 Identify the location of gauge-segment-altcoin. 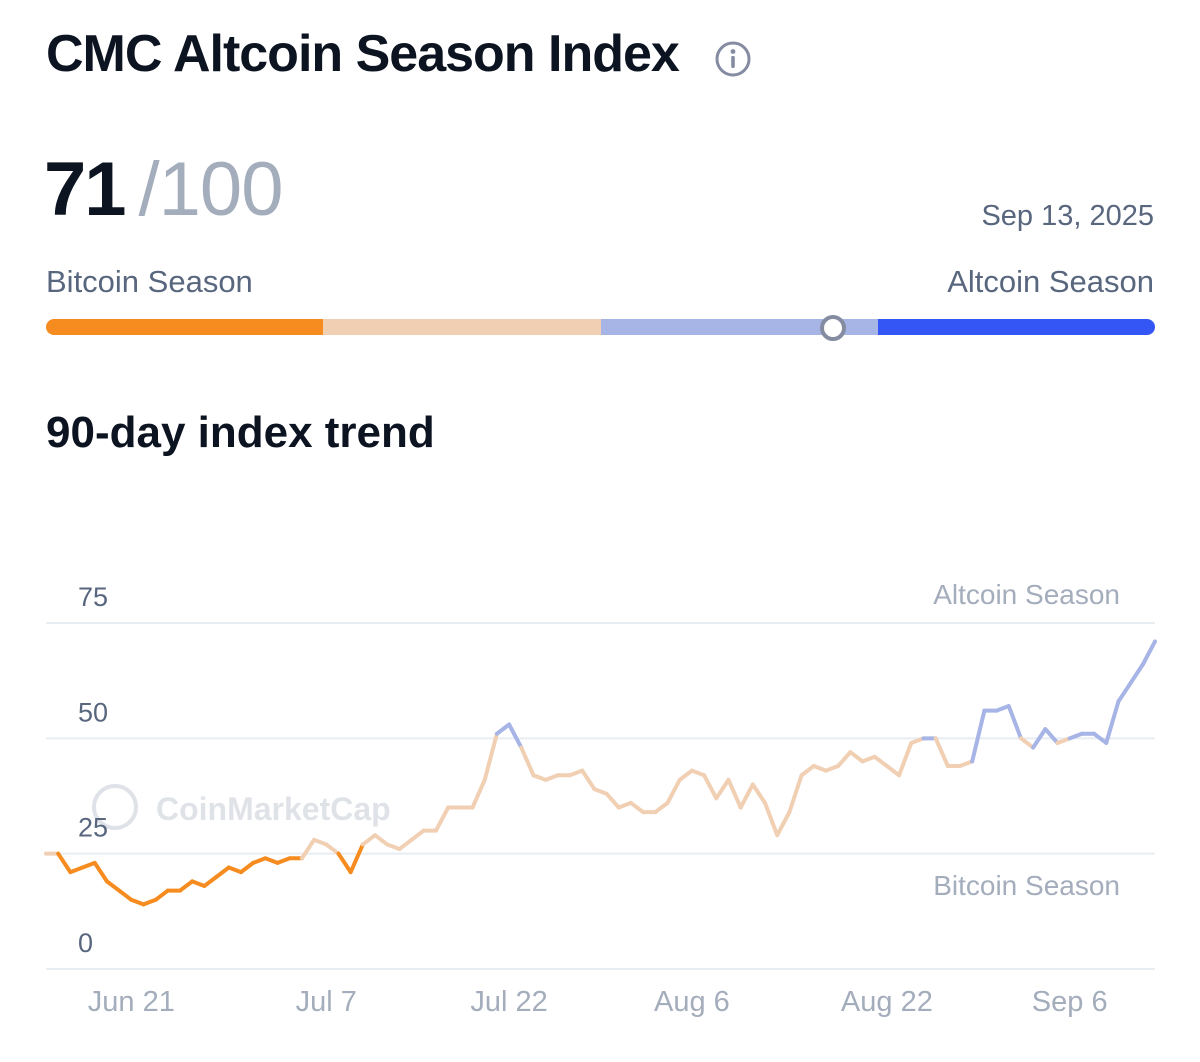
(1016, 327).